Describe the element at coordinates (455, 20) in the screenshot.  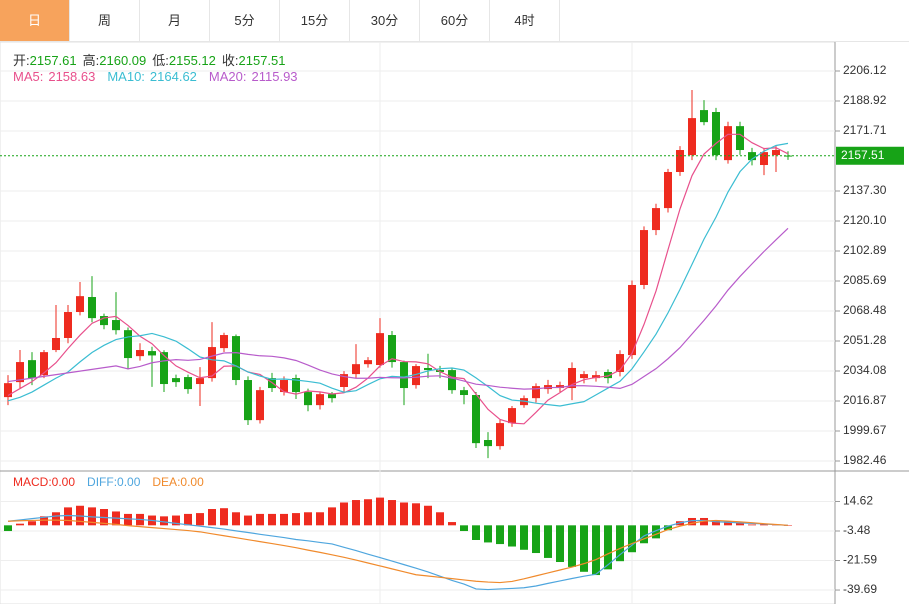
I see `period-tab: 60分` at that location.